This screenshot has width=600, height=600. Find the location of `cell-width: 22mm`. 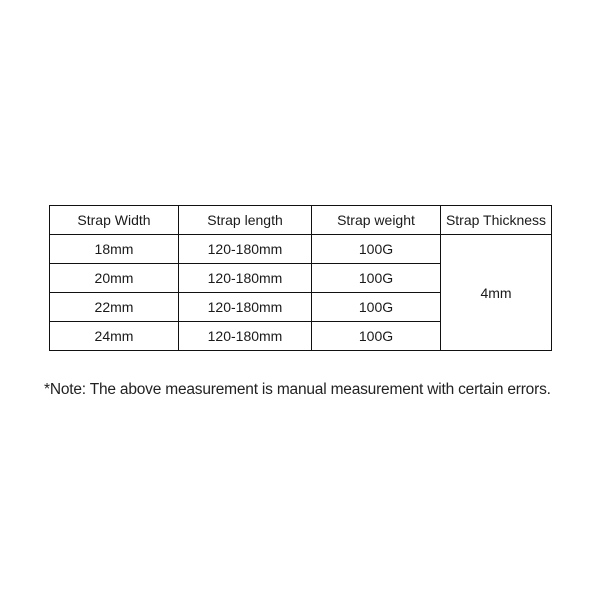

cell-width: 22mm is located at coordinates (114, 307).